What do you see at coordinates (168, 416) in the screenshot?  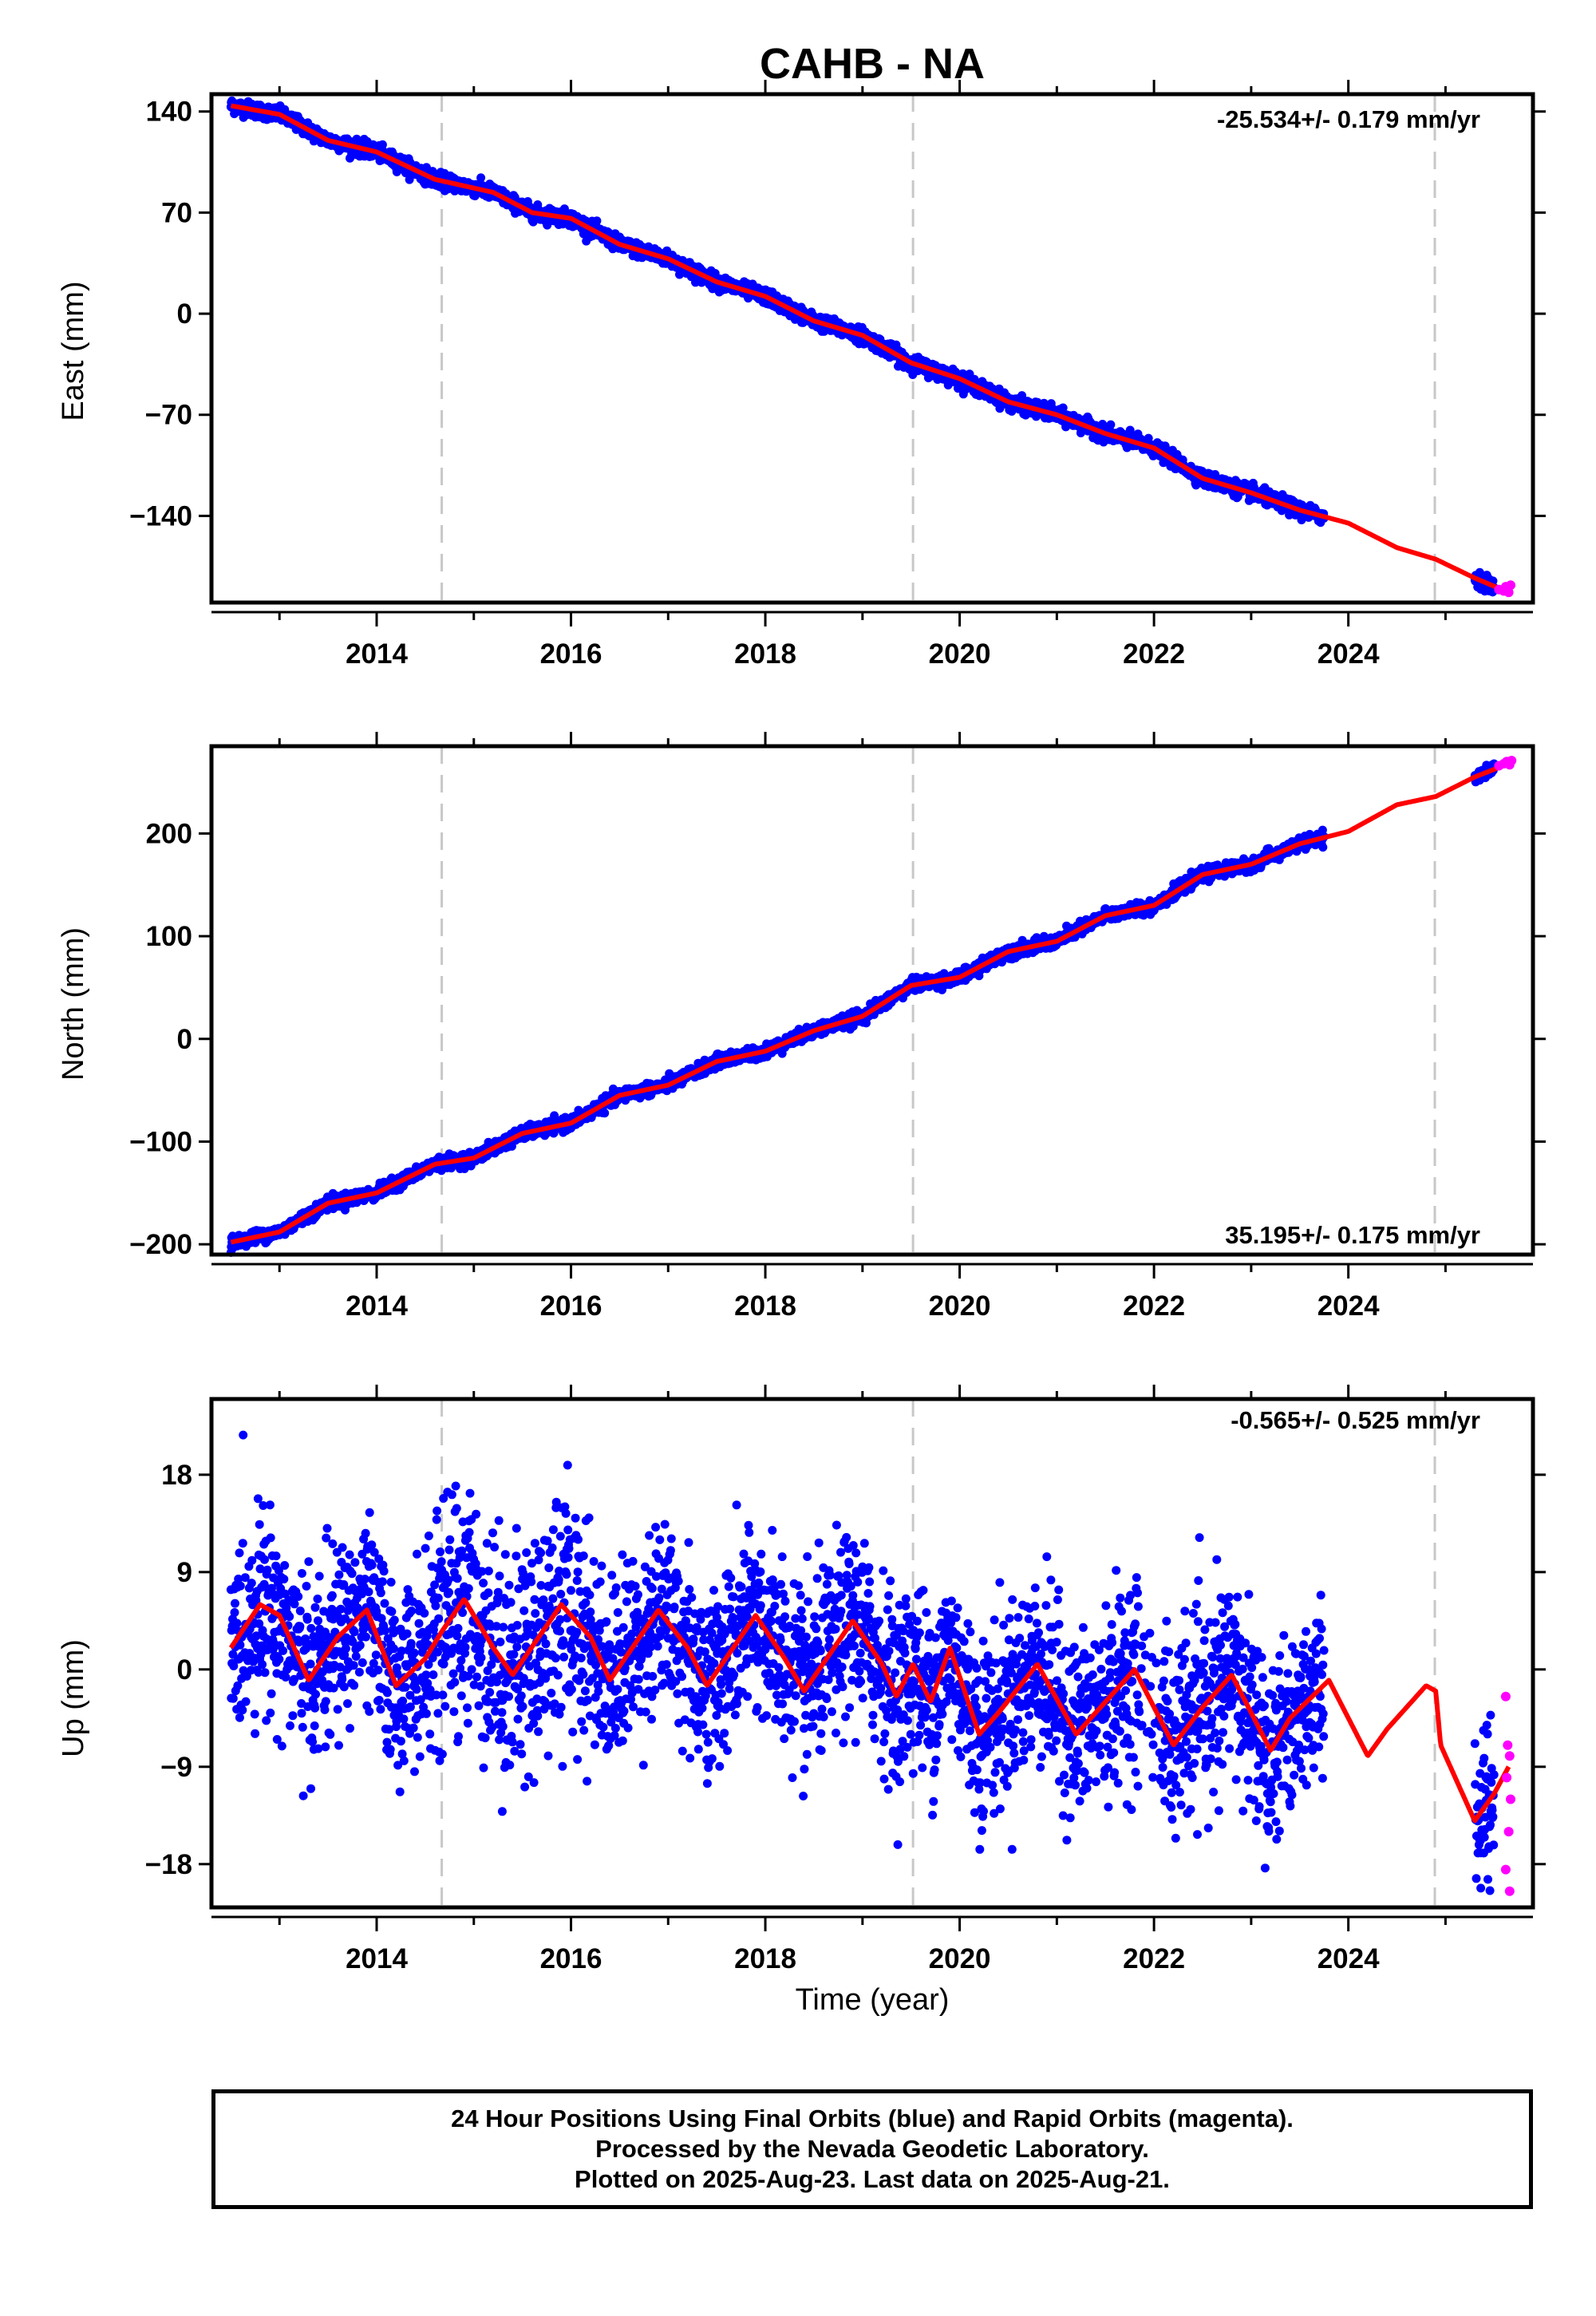 I see `east-y-tick-label: −70` at bounding box center [168, 416].